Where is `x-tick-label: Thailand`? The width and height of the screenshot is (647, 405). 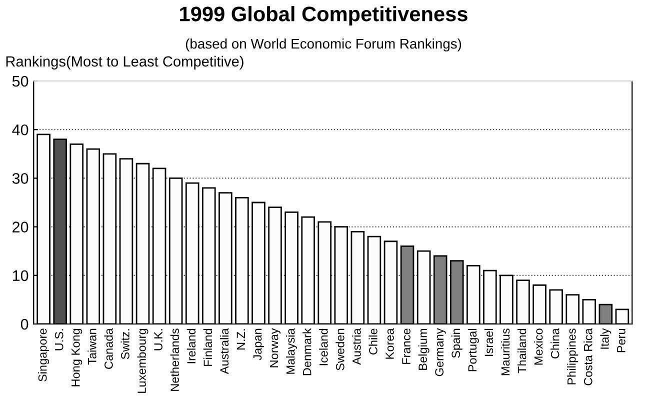 x-tick-label: Thailand is located at coordinates (522, 351).